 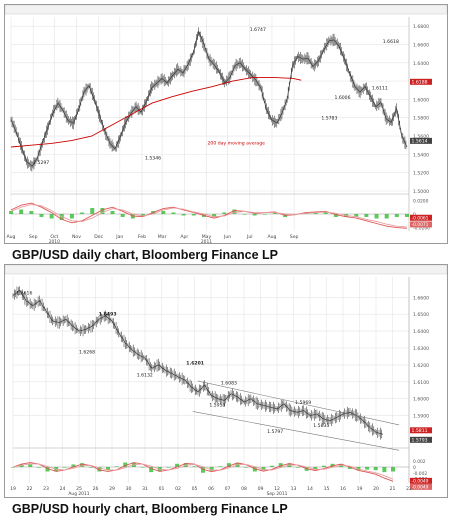 What do you see at coordinates (421, 155) in the screenshot?
I see `y-tick-label: 1.5400` at bounding box center [421, 155].